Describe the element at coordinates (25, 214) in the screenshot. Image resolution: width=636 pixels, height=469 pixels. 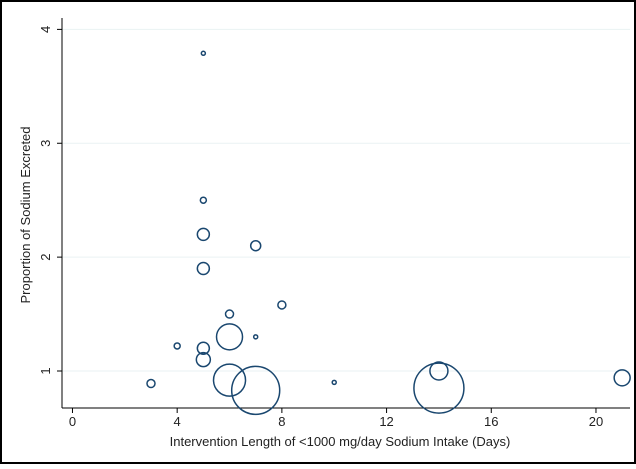
I see `y-axis-label: Proportion of Sodium Excreted` at that location.